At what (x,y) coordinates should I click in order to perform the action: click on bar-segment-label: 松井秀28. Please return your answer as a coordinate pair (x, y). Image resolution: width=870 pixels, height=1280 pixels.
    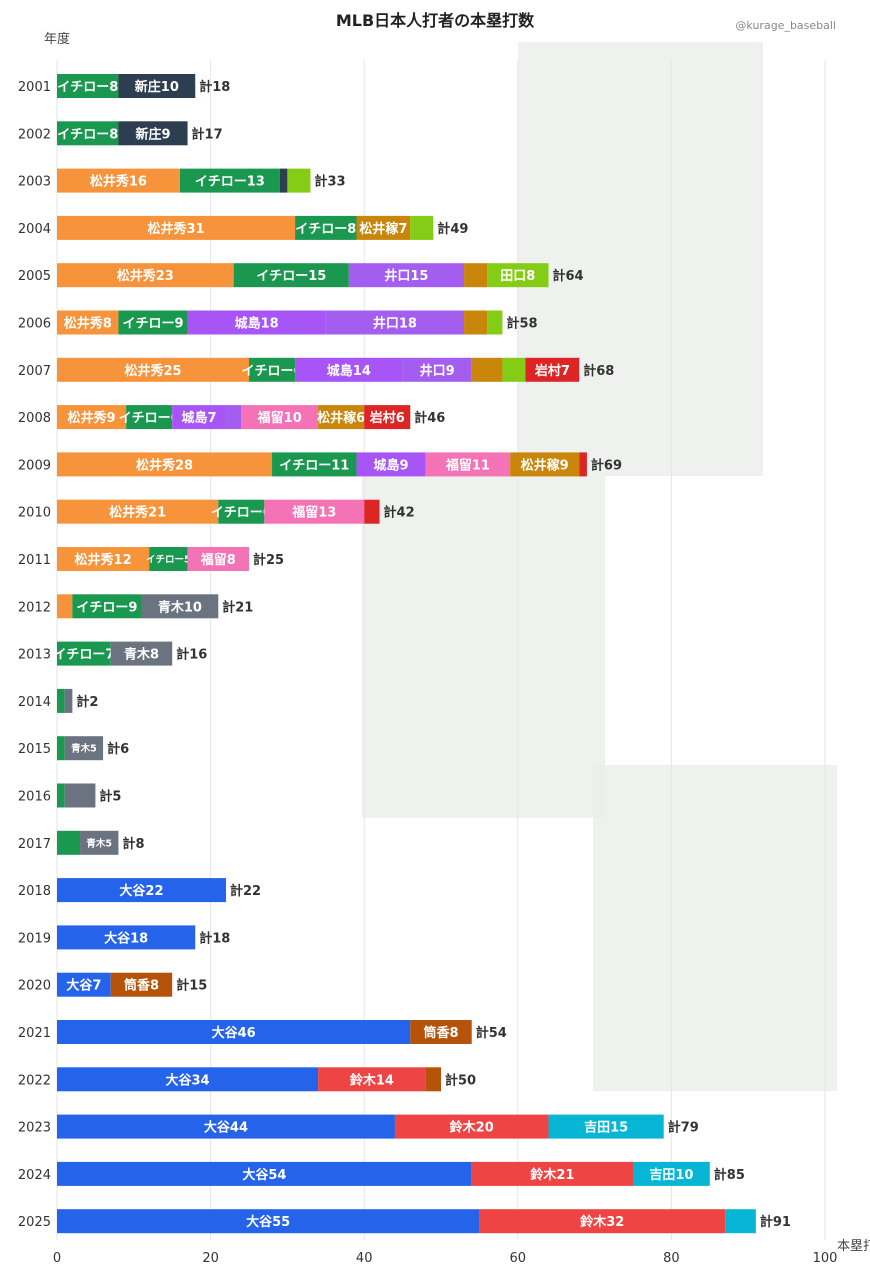
    Looking at the image, I should click on (164, 465).